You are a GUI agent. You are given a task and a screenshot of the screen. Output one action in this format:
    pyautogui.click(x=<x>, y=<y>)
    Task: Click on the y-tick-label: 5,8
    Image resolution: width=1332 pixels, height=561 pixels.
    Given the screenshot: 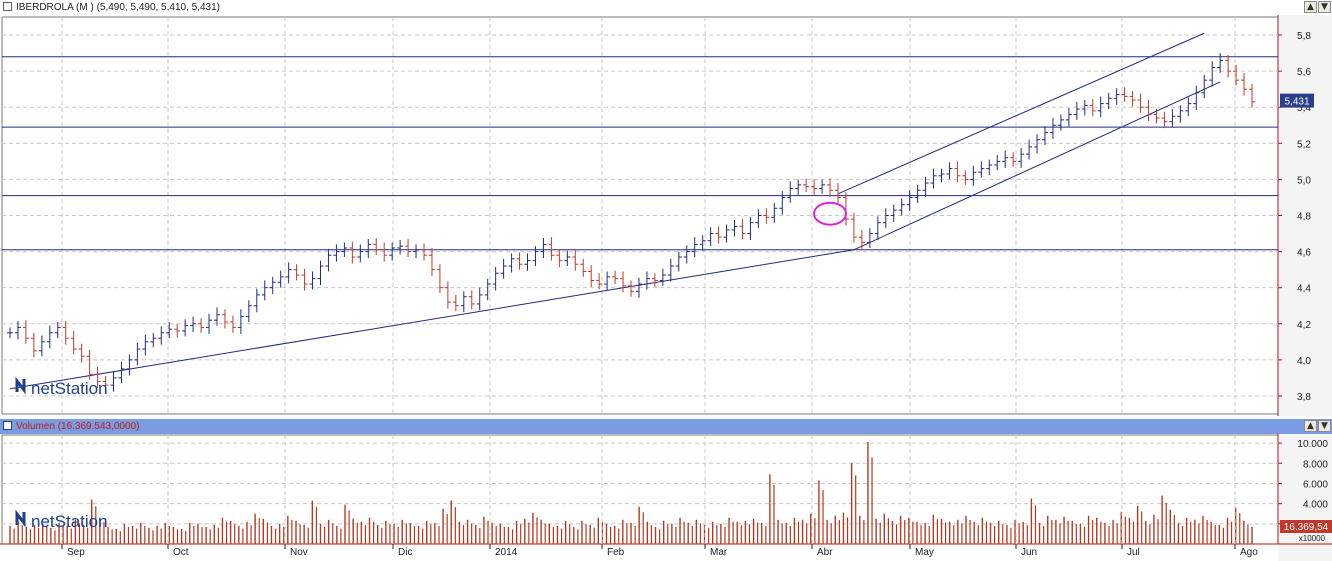 What is the action you would take?
    pyautogui.click(x=1304, y=36)
    